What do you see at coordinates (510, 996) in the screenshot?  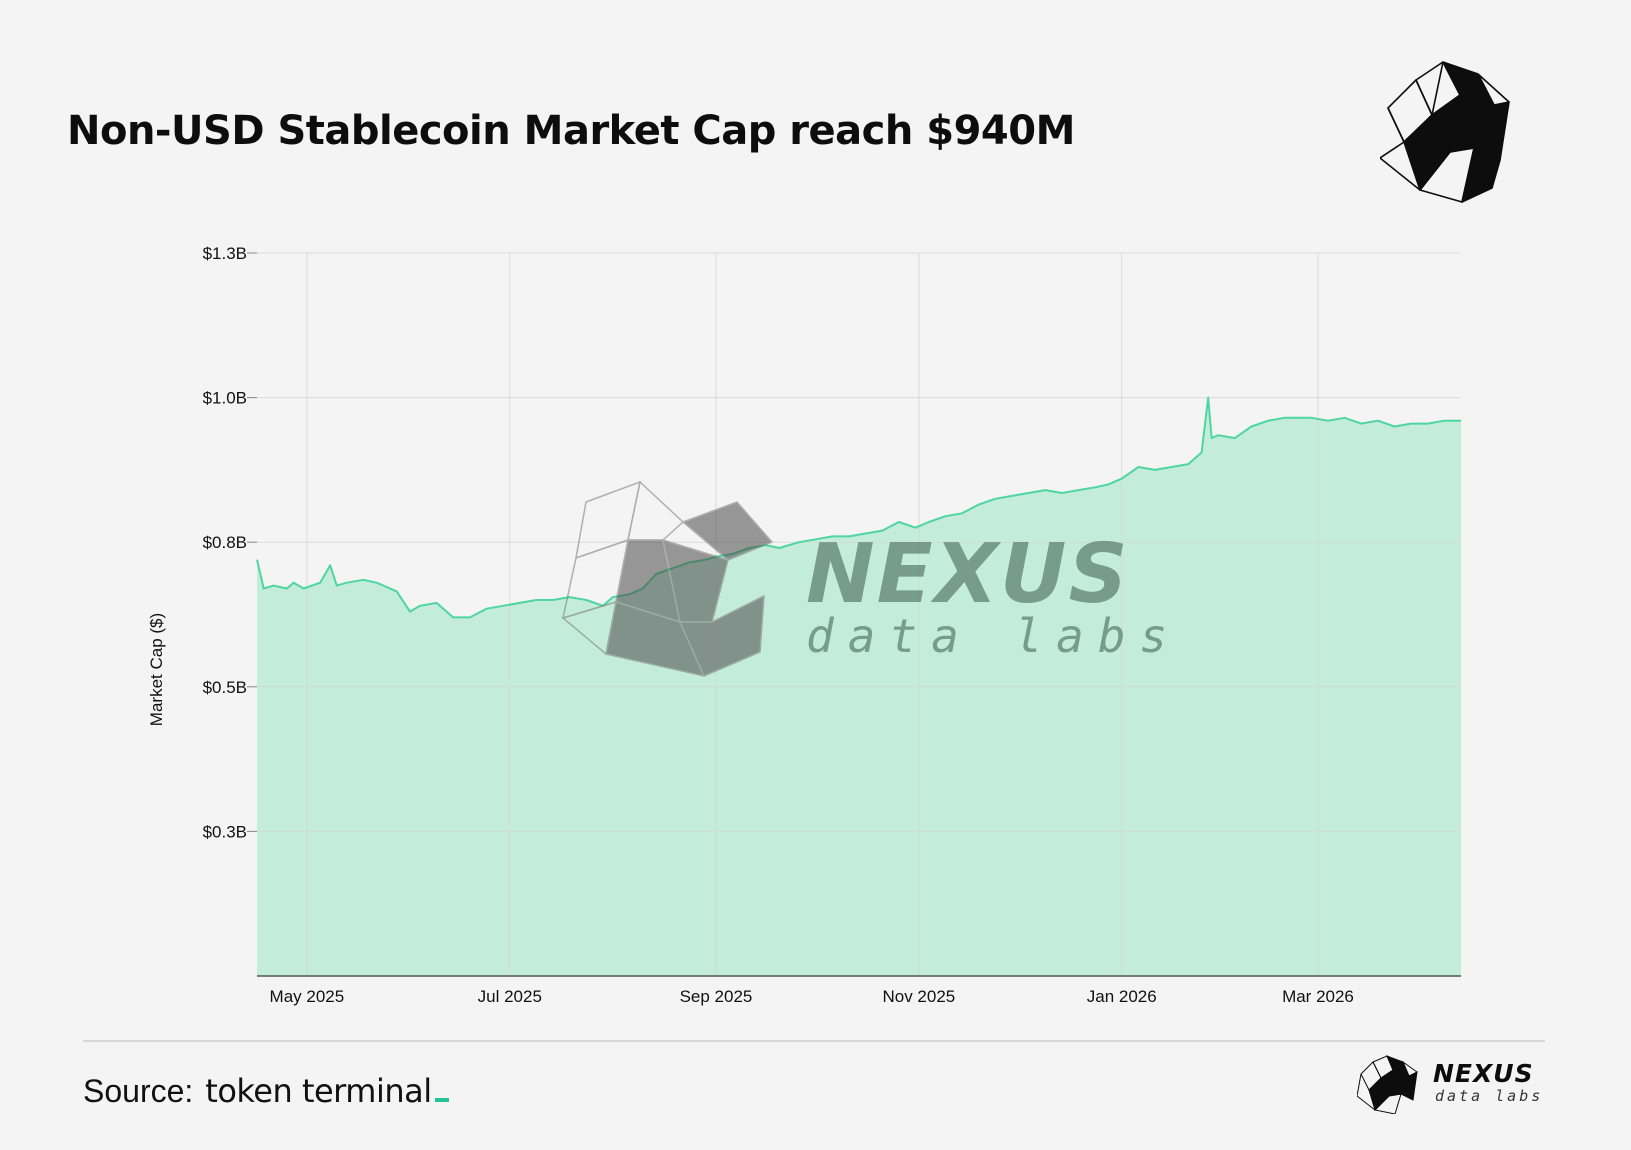 I see `x-tick-label: Jul 2025` at bounding box center [510, 996].